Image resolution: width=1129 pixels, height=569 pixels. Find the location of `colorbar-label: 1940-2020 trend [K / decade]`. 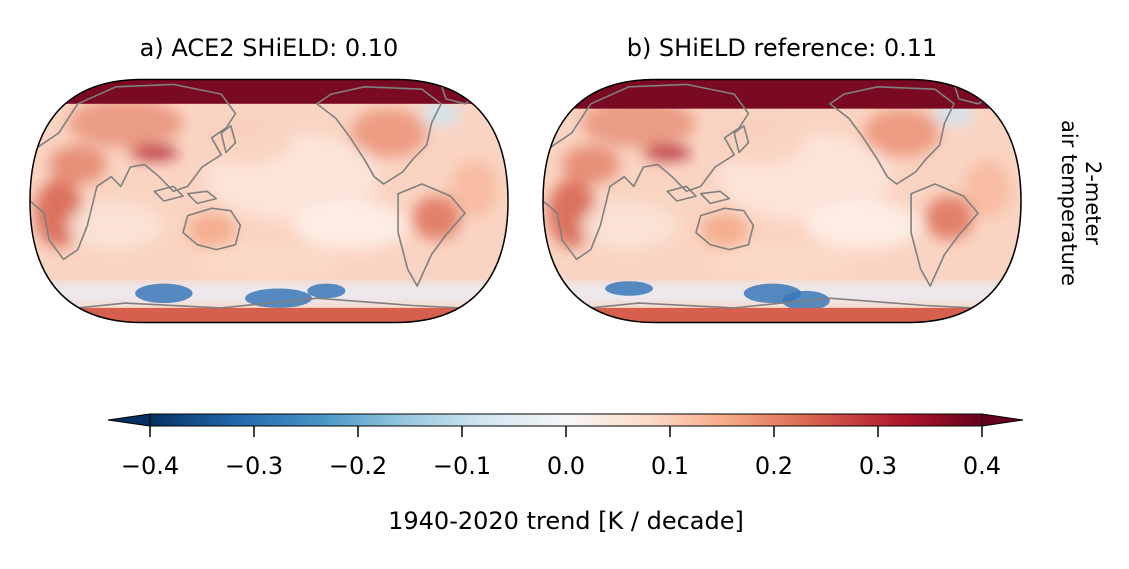

colorbar-label: 1940-2020 trend [K / decade] is located at coordinates (566, 521).